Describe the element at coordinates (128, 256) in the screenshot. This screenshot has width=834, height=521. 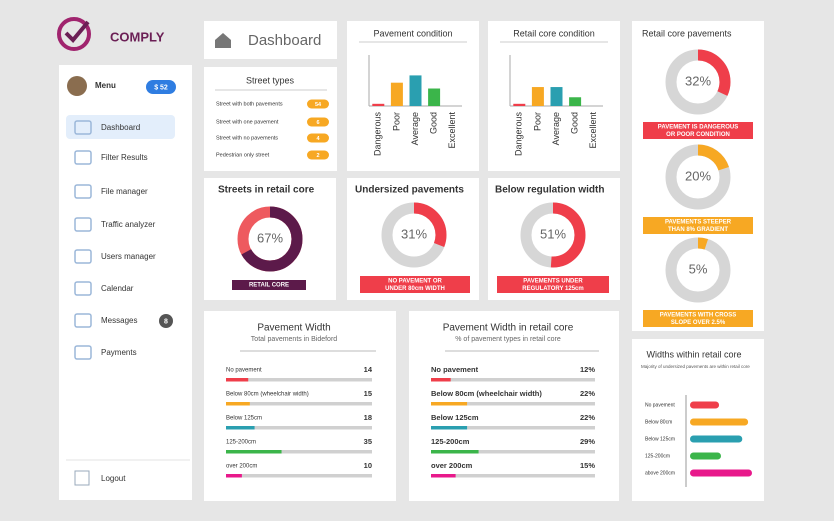
I see `menu-item: Users manager` at that location.